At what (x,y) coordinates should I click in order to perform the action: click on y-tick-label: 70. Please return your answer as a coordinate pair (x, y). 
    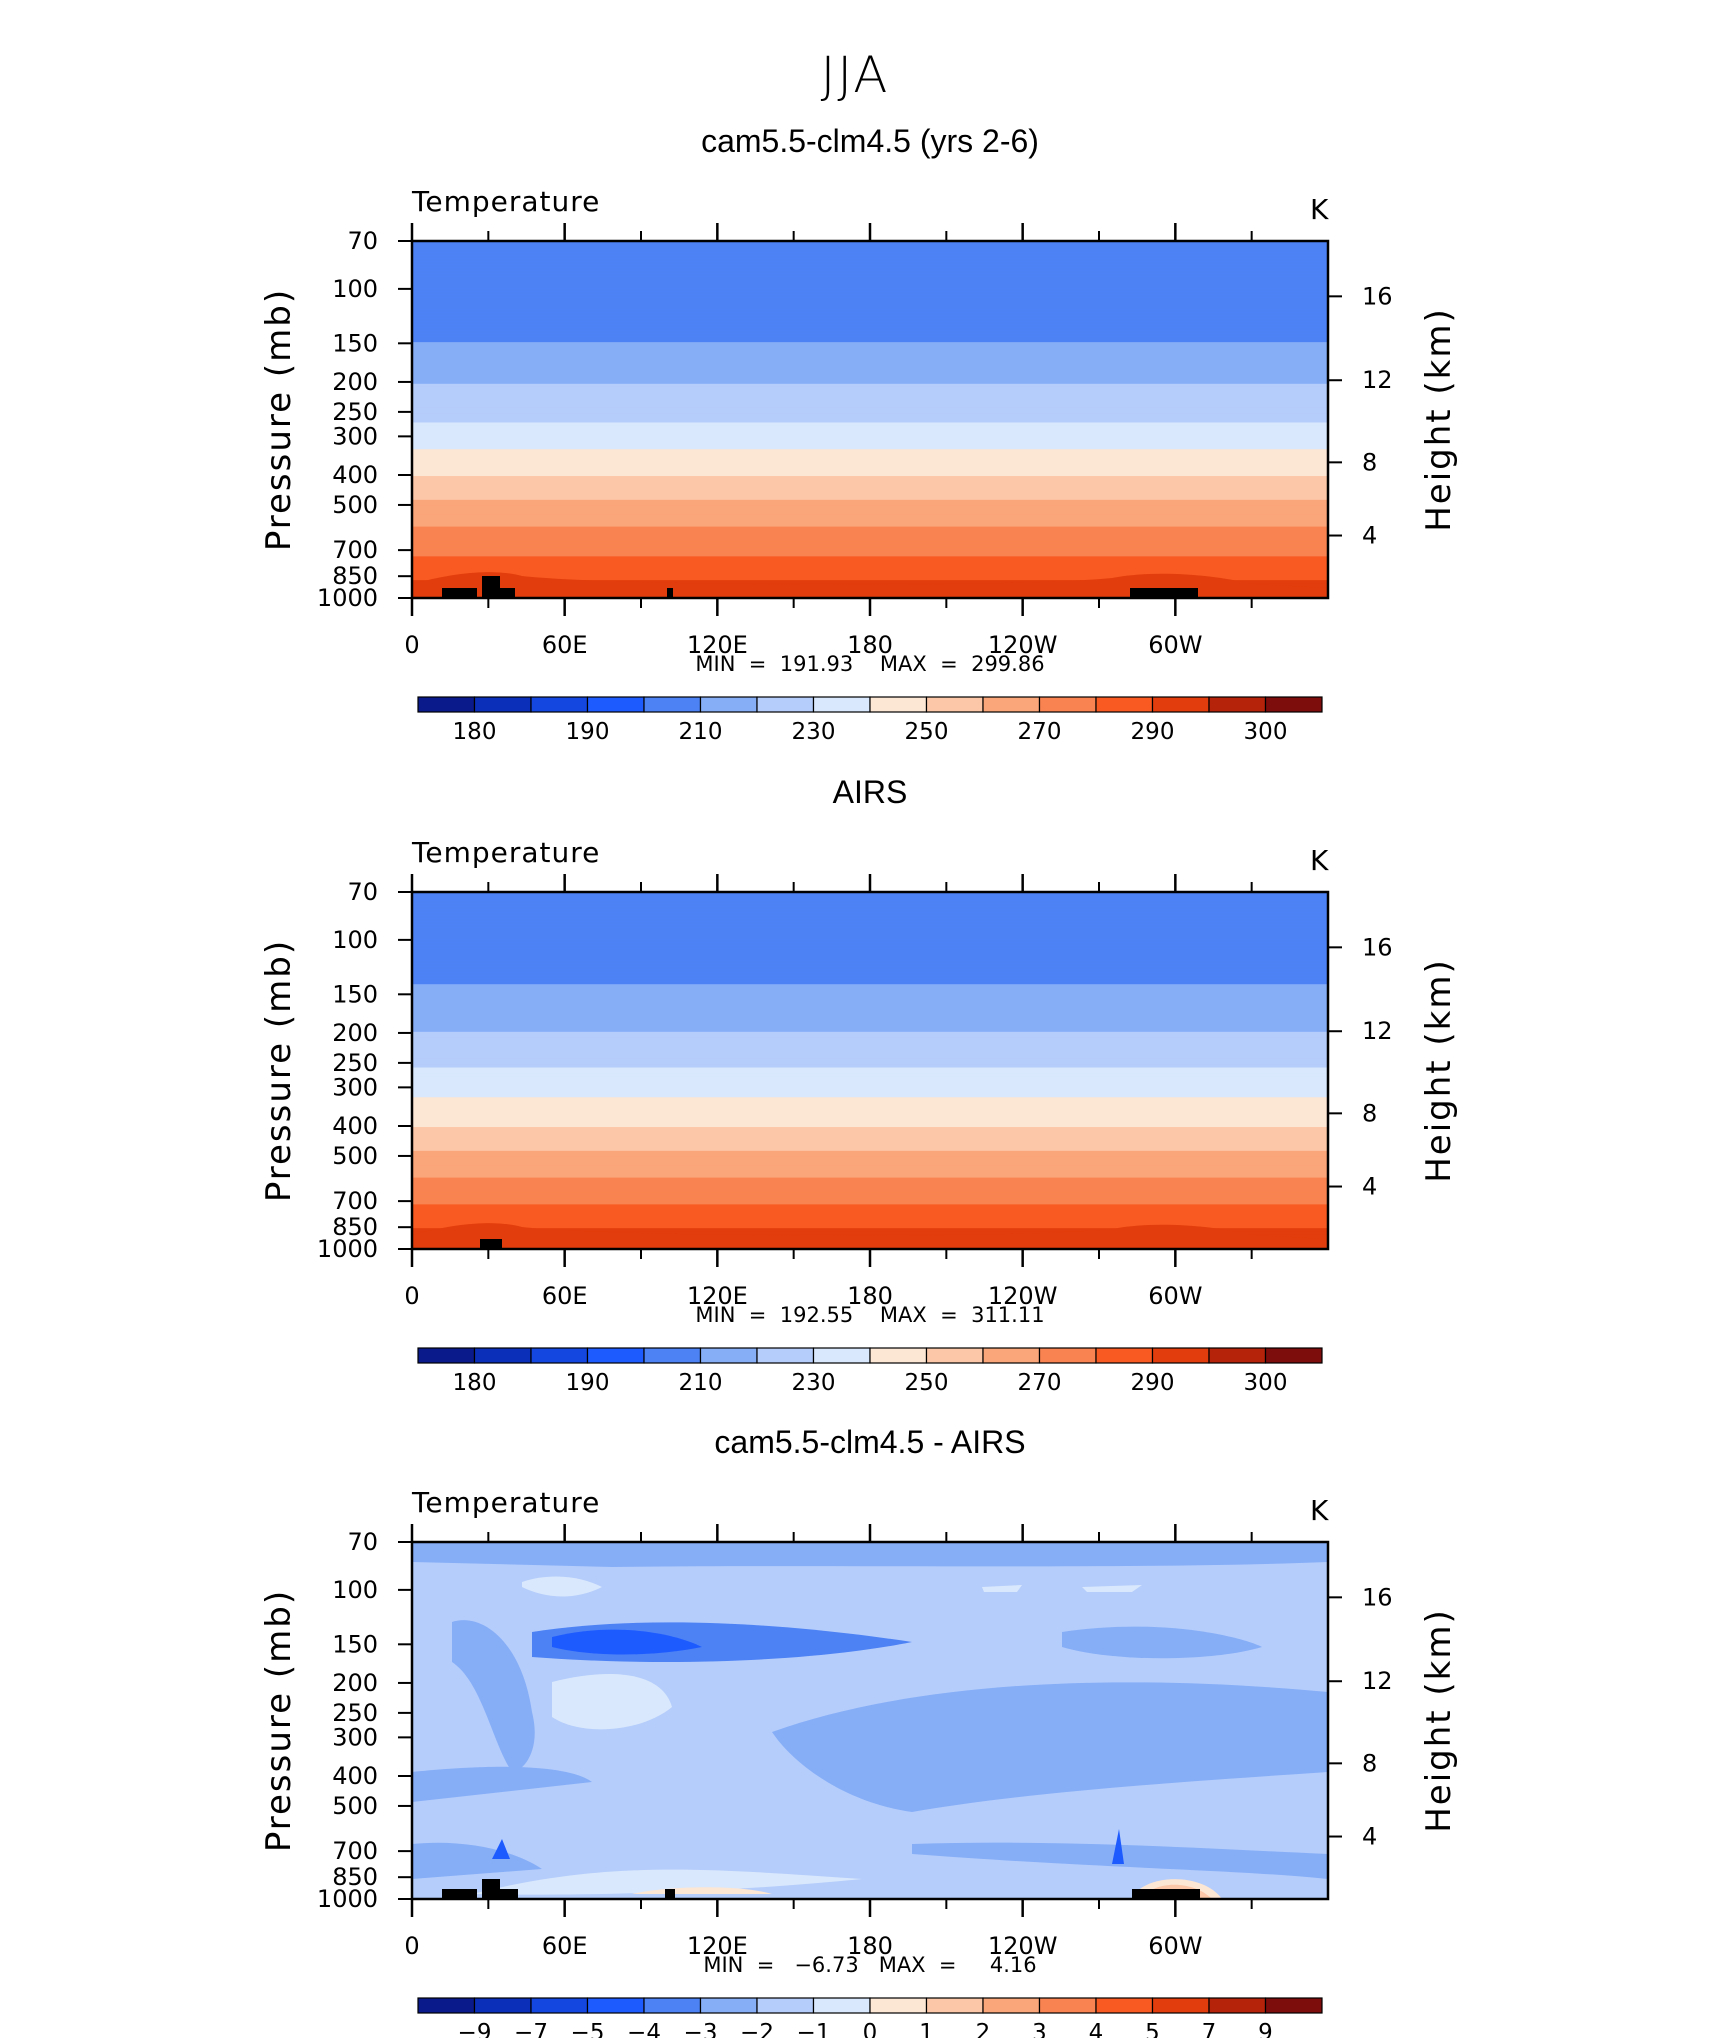
    Looking at the image, I should click on (362, 892).